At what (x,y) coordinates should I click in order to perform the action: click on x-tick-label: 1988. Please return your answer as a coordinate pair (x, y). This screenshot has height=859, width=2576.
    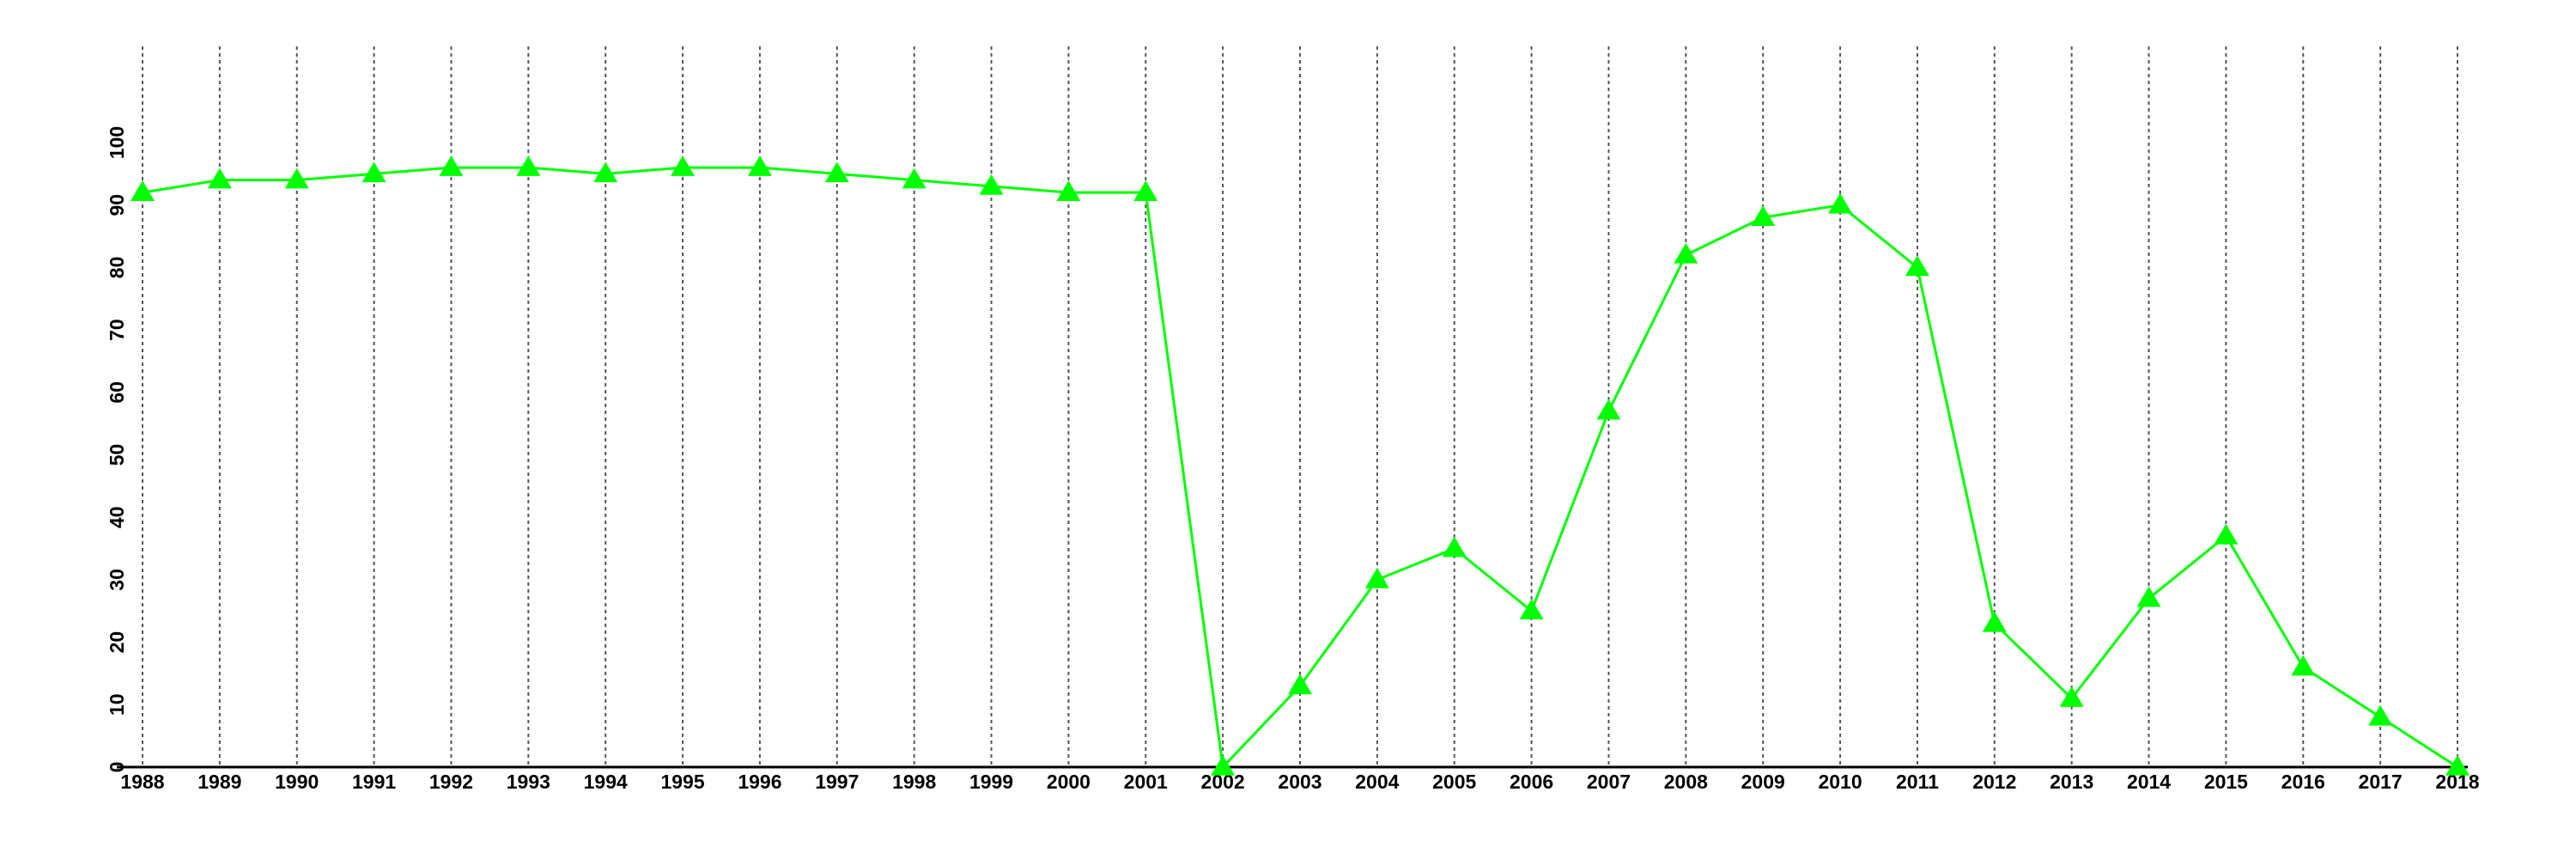
    Looking at the image, I should click on (142, 782).